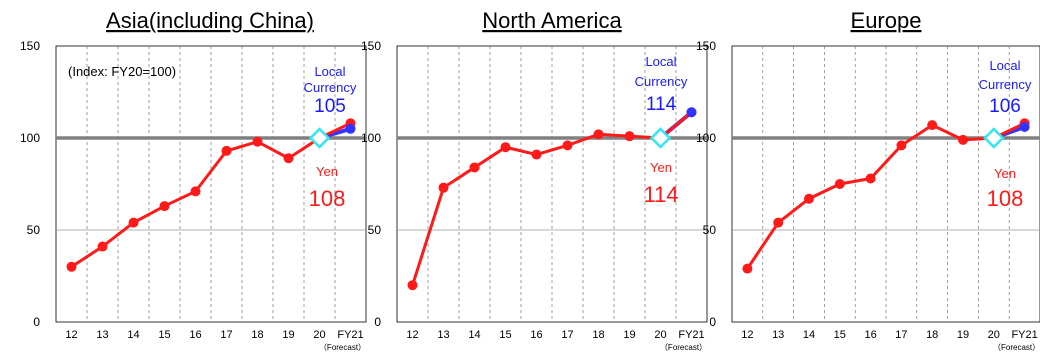  I want to click on index-note: (Index: FY20=100), so click(122, 71).